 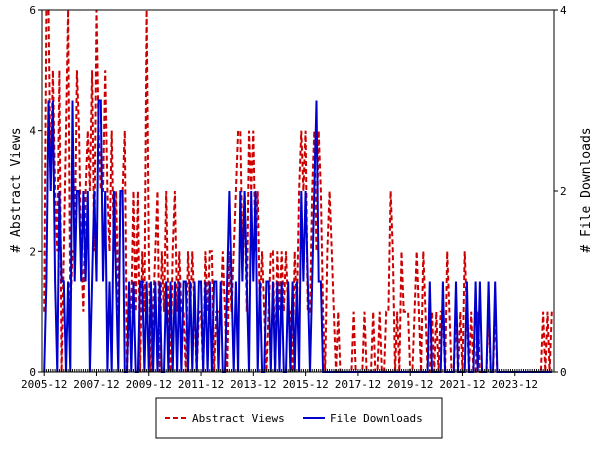 I want to click on legend-box, so click(x=299, y=418).